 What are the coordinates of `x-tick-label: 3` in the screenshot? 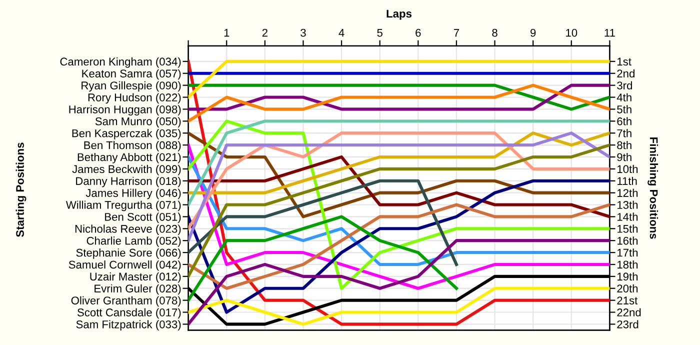 It's located at (303, 32).